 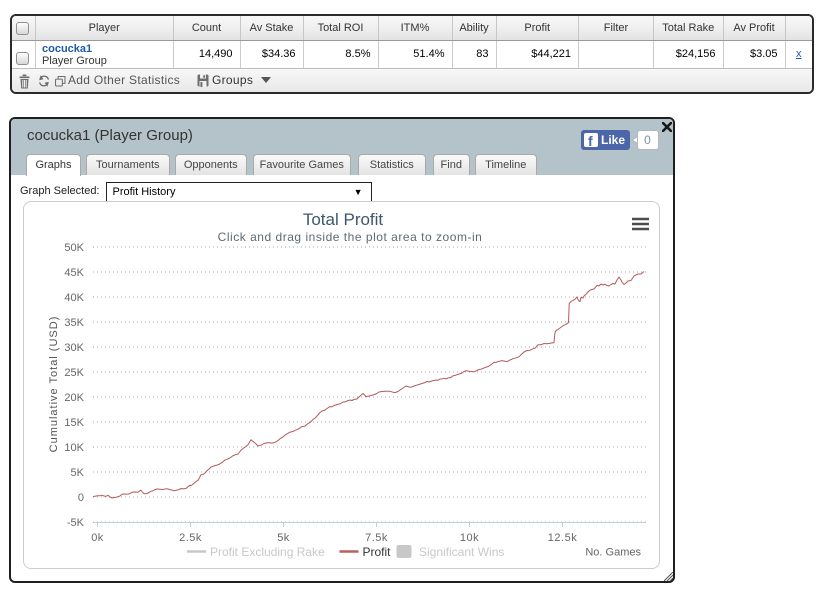 What do you see at coordinates (74, 273) in the screenshot?
I see `svg-text: 45K` at bounding box center [74, 273].